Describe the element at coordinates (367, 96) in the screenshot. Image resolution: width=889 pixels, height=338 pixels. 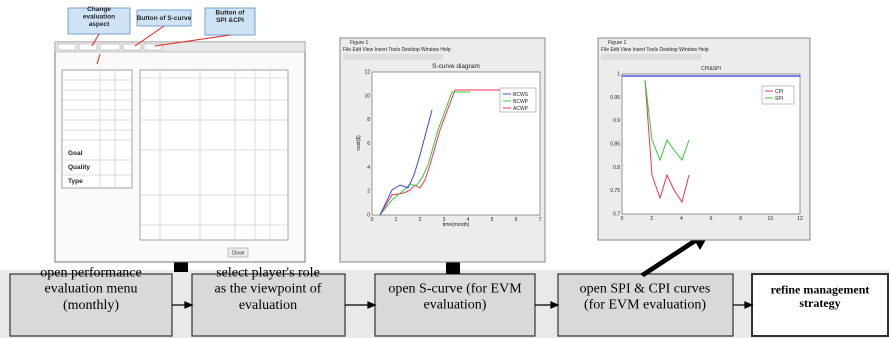
I see `y-tick-label: 10` at that location.